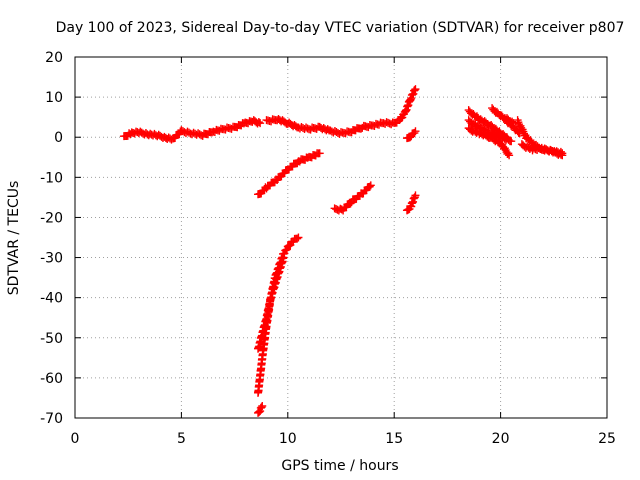  What do you see at coordinates (181, 439) in the screenshot?
I see `x-tick-label: 5` at bounding box center [181, 439].